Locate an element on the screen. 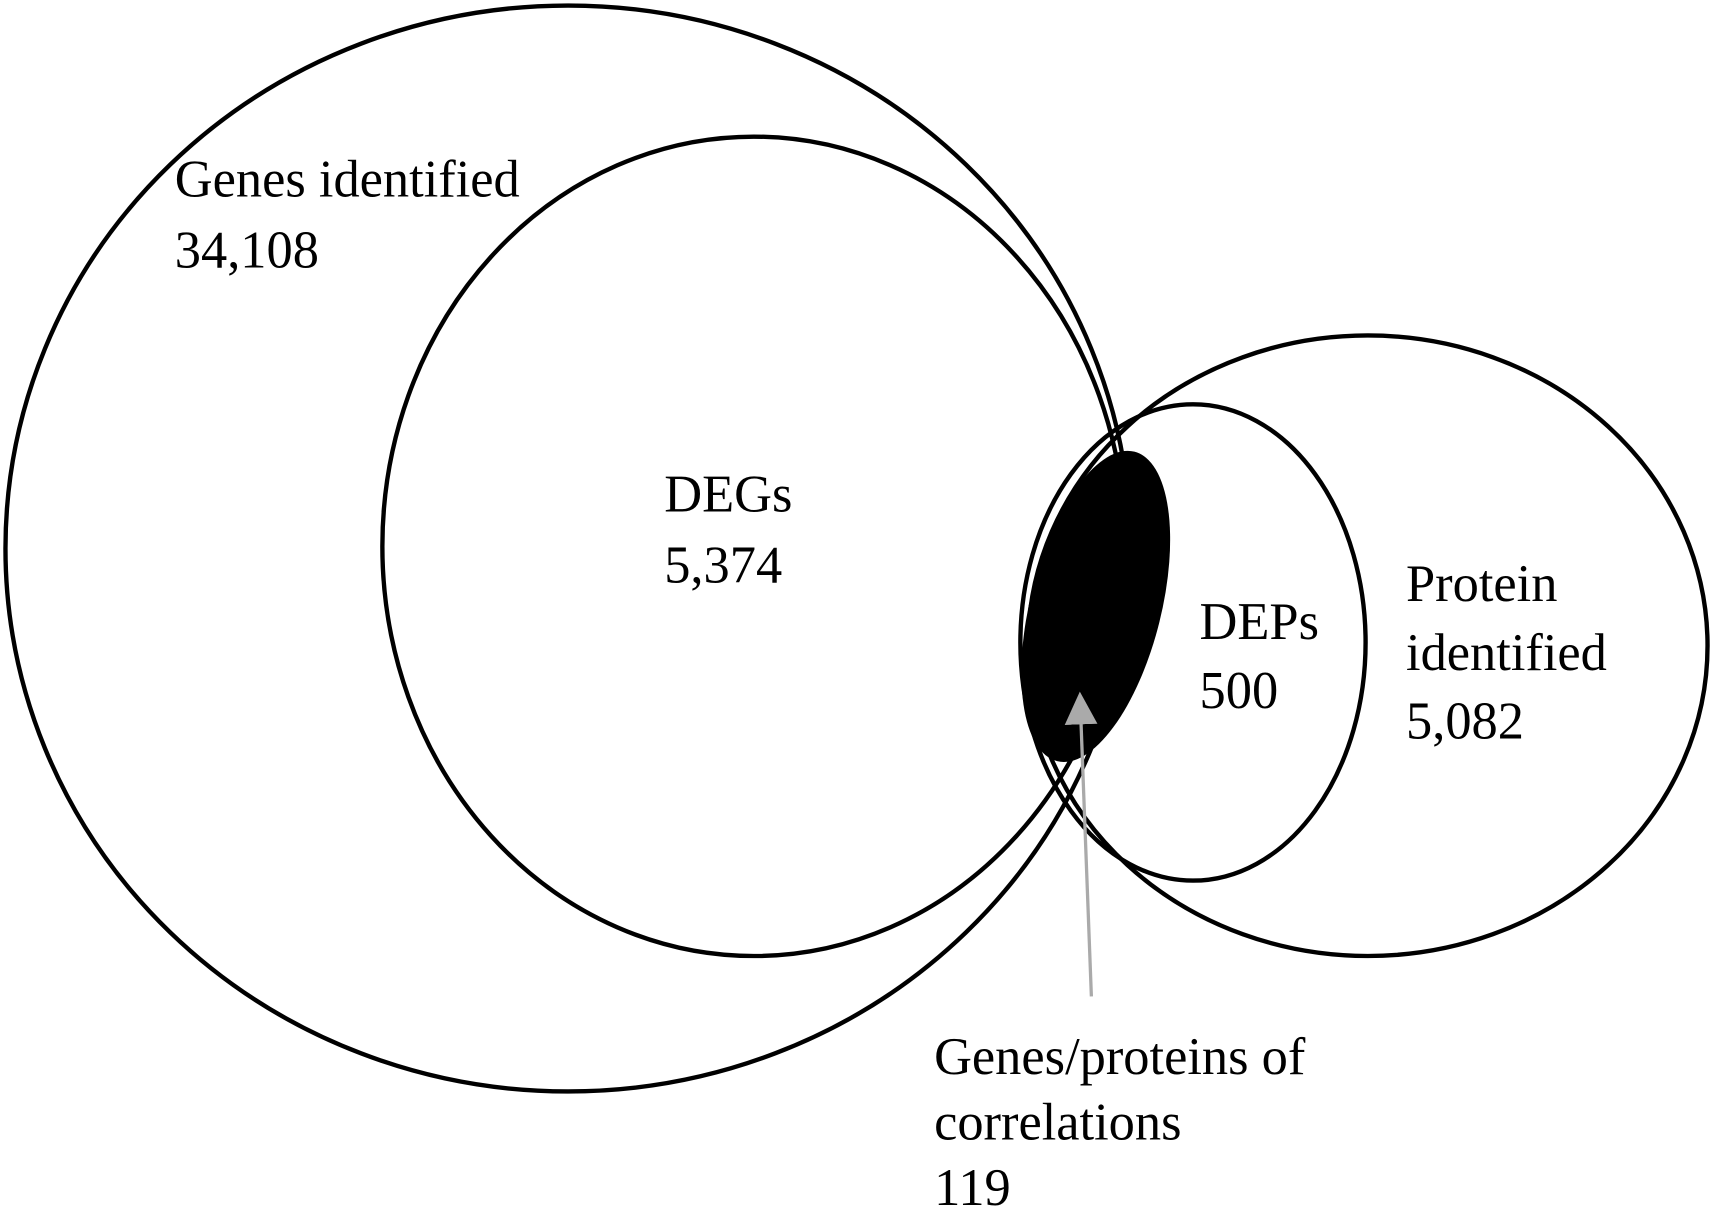 The image size is (1713, 1215). set-label: Genes identified is located at coordinates (347, 180).